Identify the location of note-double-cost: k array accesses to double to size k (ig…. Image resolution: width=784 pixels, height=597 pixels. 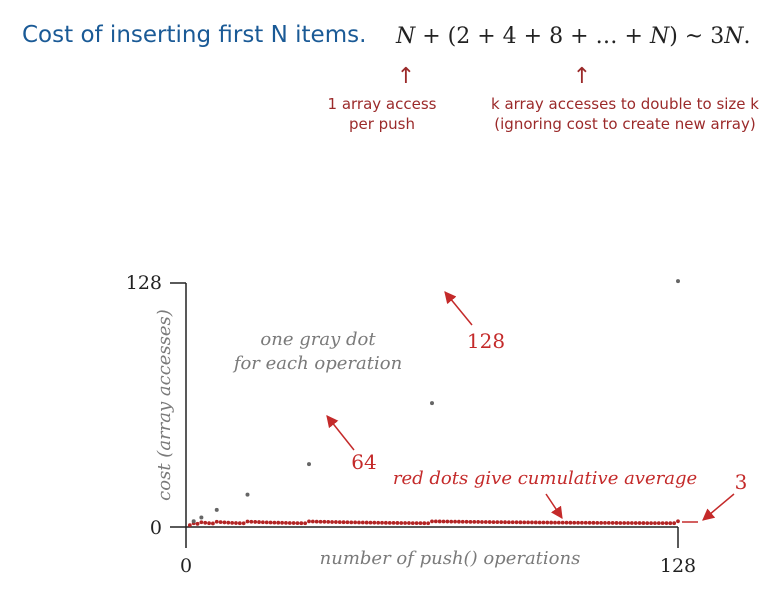
(625, 114).